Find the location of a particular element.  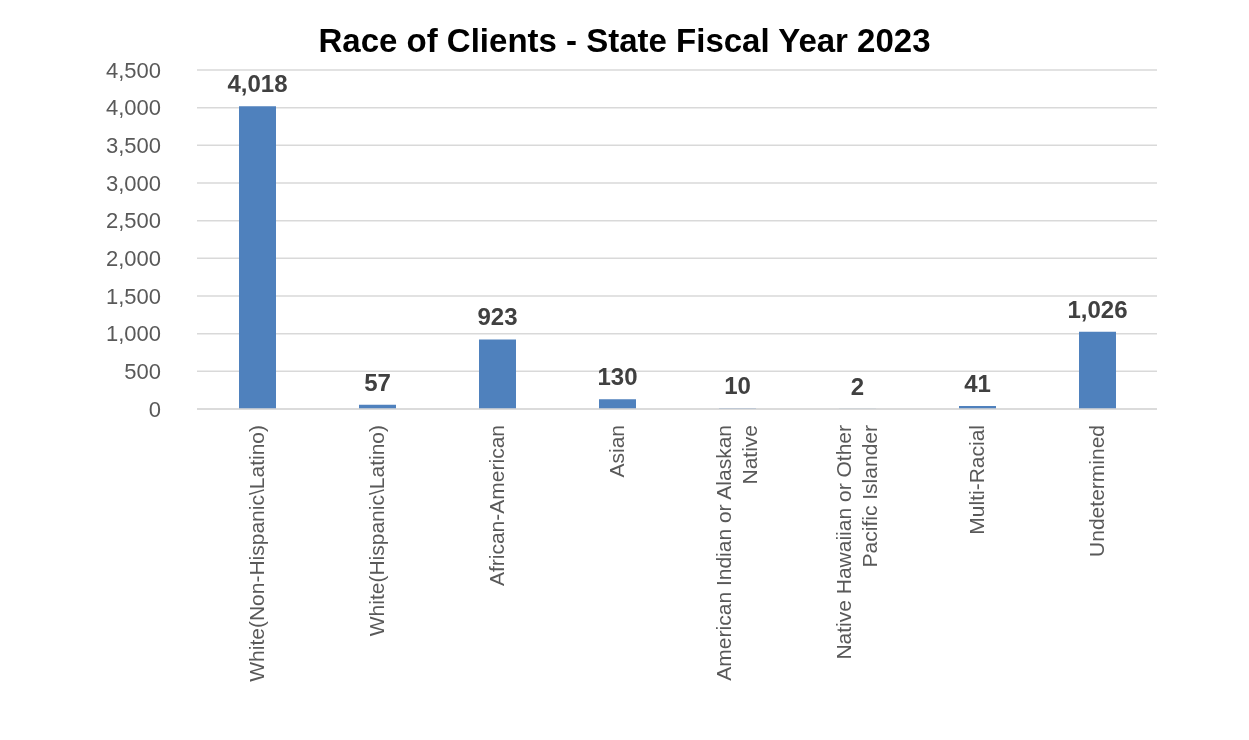

y-tick-label: 500 is located at coordinates (142, 372).